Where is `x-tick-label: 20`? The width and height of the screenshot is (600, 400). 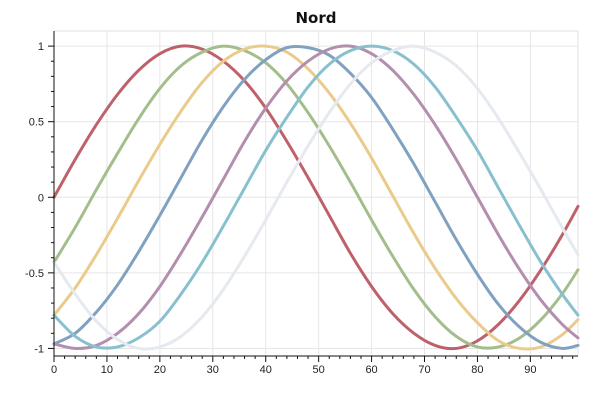
x-tick-label: 20 is located at coordinates (160, 370).